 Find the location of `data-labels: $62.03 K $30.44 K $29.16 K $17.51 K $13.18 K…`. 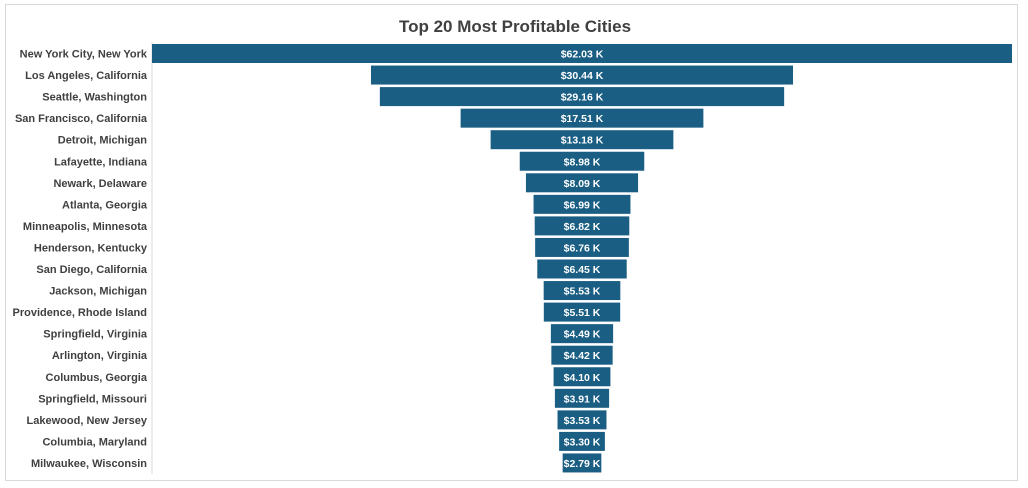

data-labels: $62.03 K $30.44 K $29.16 K $17.51 K $13.18 K… is located at coordinates (582, 259).